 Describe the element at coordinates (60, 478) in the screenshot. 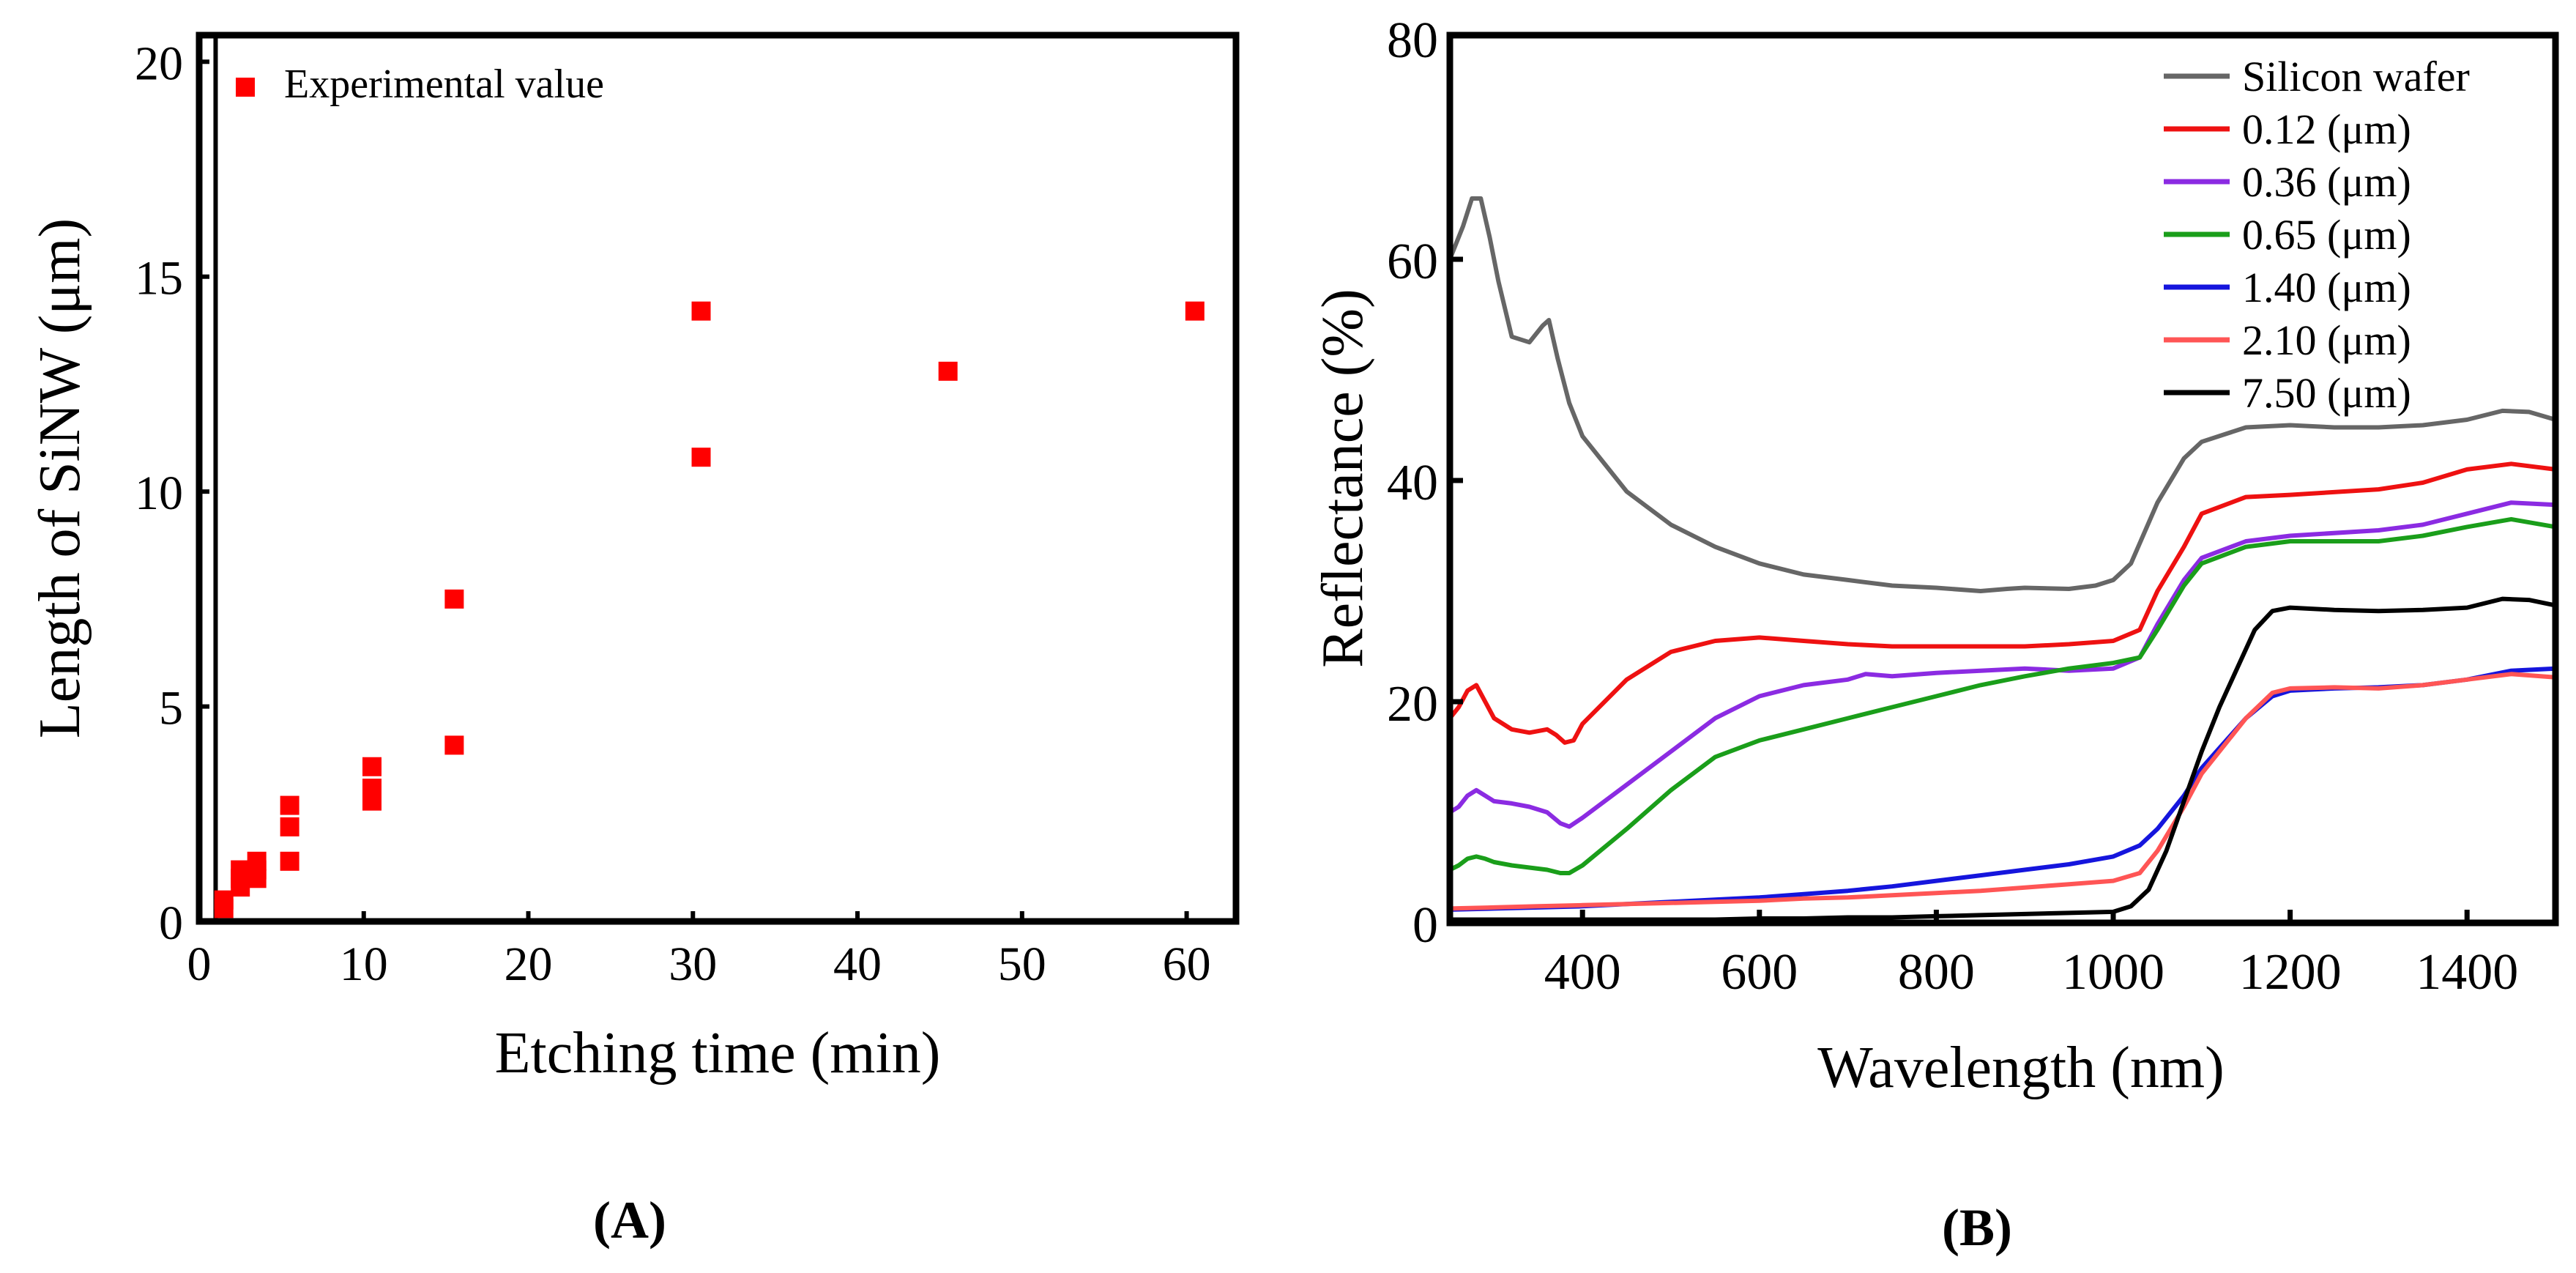

I see `panel-a-y-axis-label: Length of SiNW (μm)` at that location.